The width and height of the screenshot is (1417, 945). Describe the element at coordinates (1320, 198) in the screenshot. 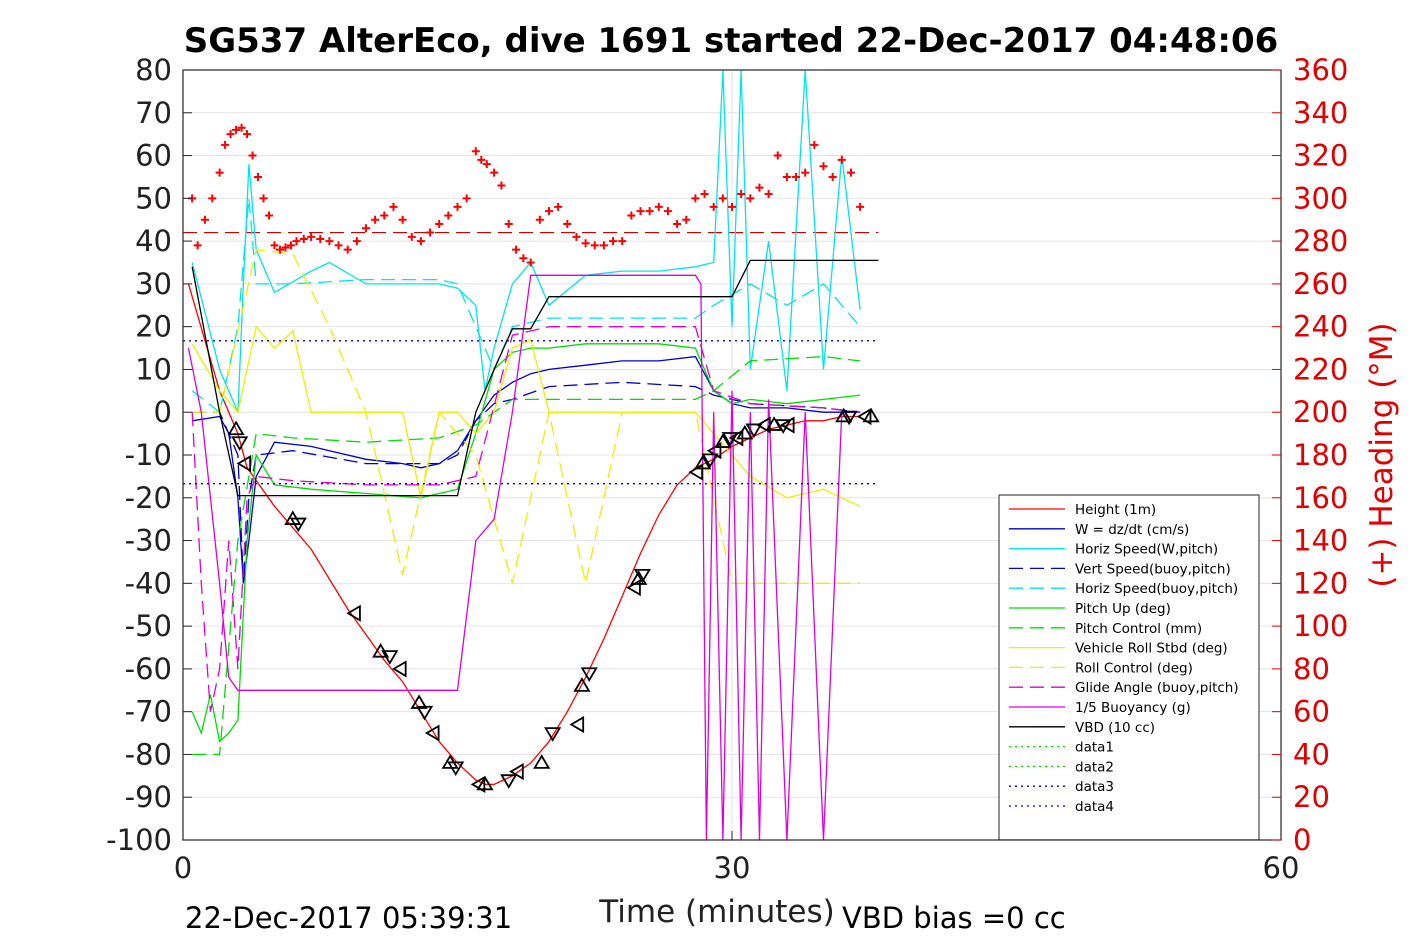

I see `y2-tick-label: 300` at that location.